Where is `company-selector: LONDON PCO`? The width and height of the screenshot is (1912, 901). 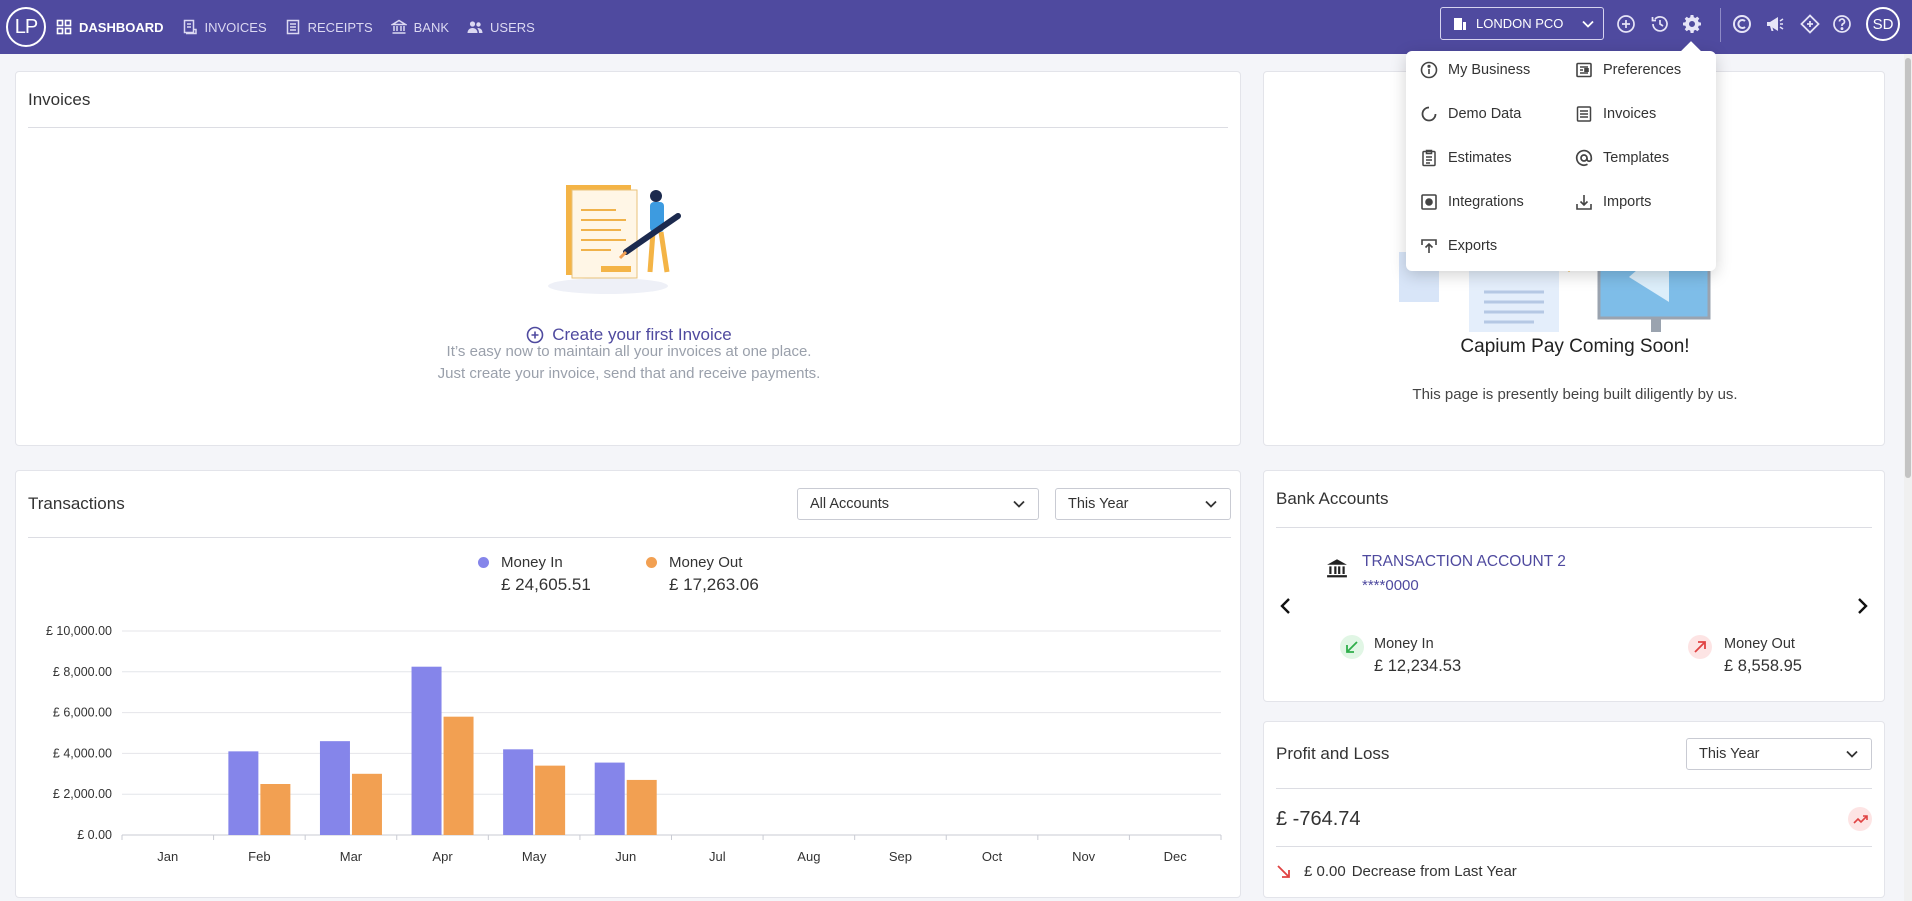 company-selector: LONDON PCO is located at coordinates (1522, 23).